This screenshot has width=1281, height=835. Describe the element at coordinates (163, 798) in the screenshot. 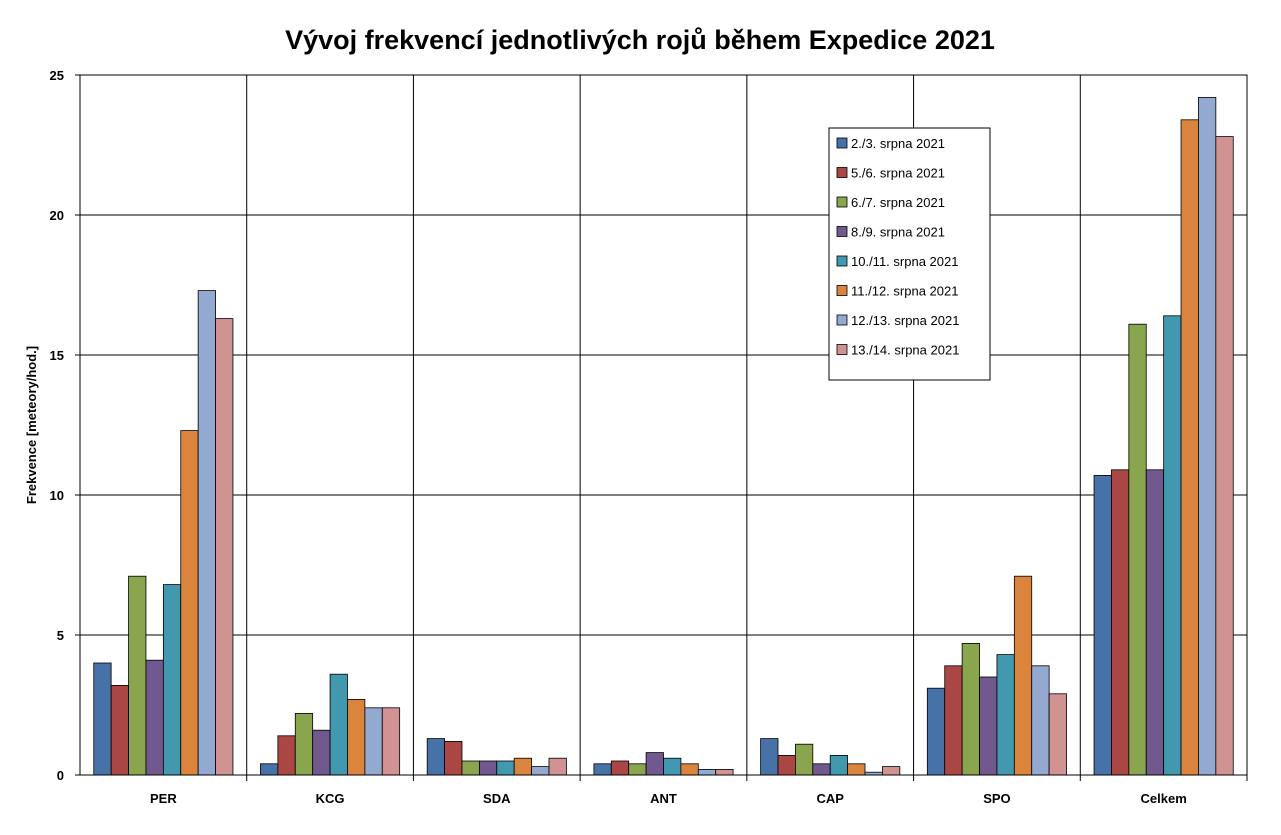

I see `x-tick-label-per: PER` at that location.